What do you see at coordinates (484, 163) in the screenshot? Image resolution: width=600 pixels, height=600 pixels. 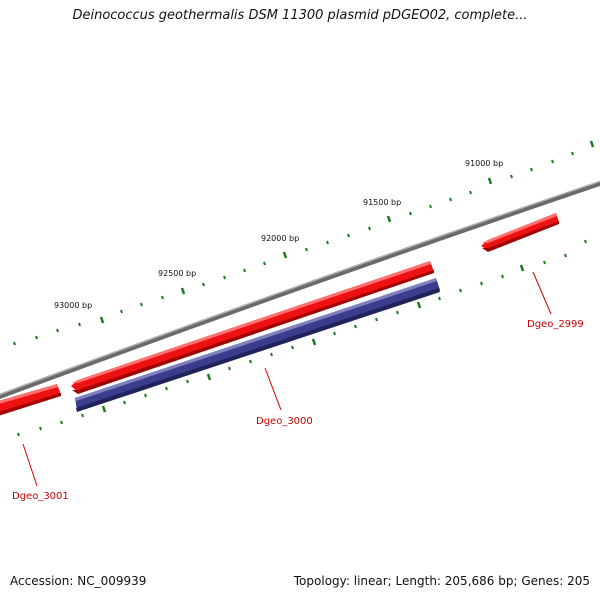 I see `ruler-label-91000: 91000 bp` at bounding box center [484, 163].